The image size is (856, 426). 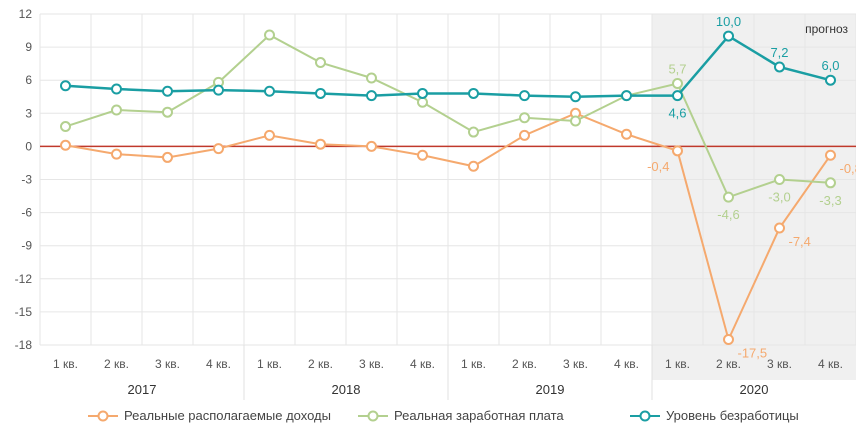 I want to click on y-tick-label: -18, so click(x=24, y=345).